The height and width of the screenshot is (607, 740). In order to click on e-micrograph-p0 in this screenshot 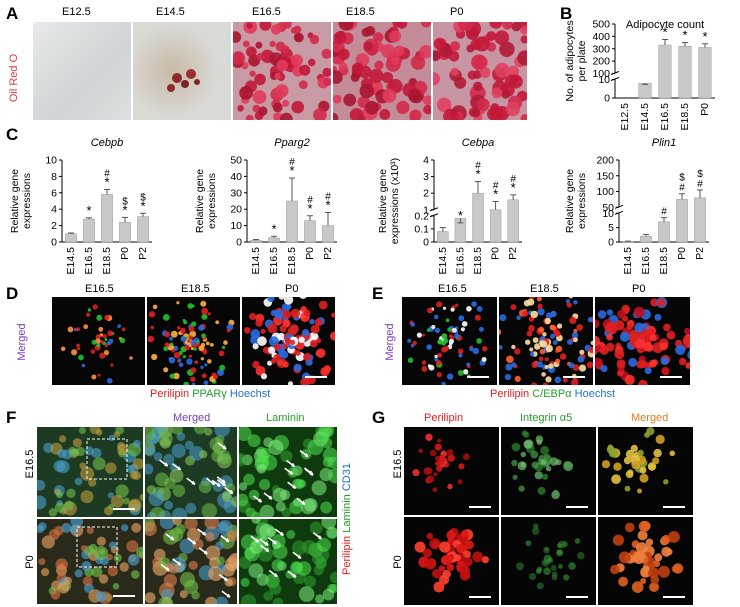, I will do `click(642, 341)`.